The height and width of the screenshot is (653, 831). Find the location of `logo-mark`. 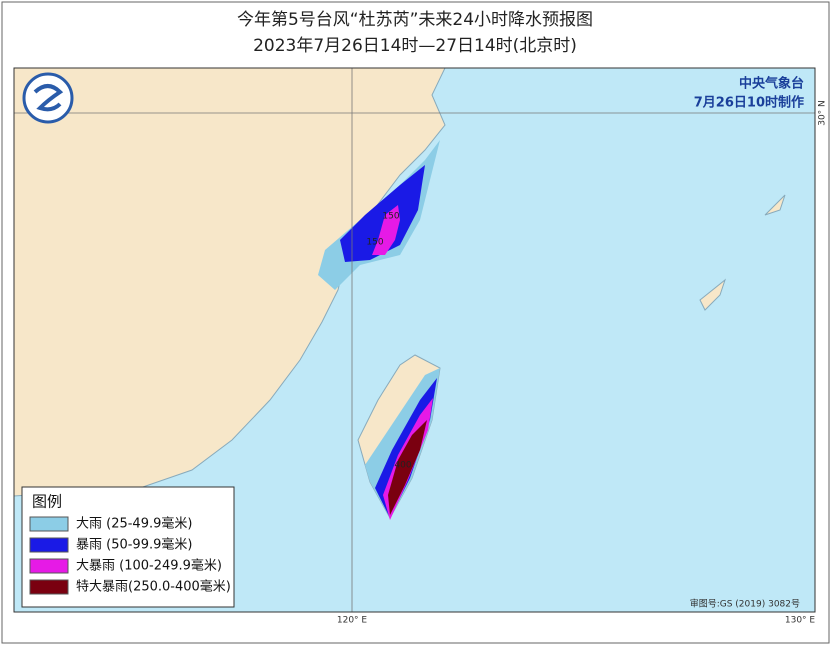

logo-mark is located at coordinates (48, 98).